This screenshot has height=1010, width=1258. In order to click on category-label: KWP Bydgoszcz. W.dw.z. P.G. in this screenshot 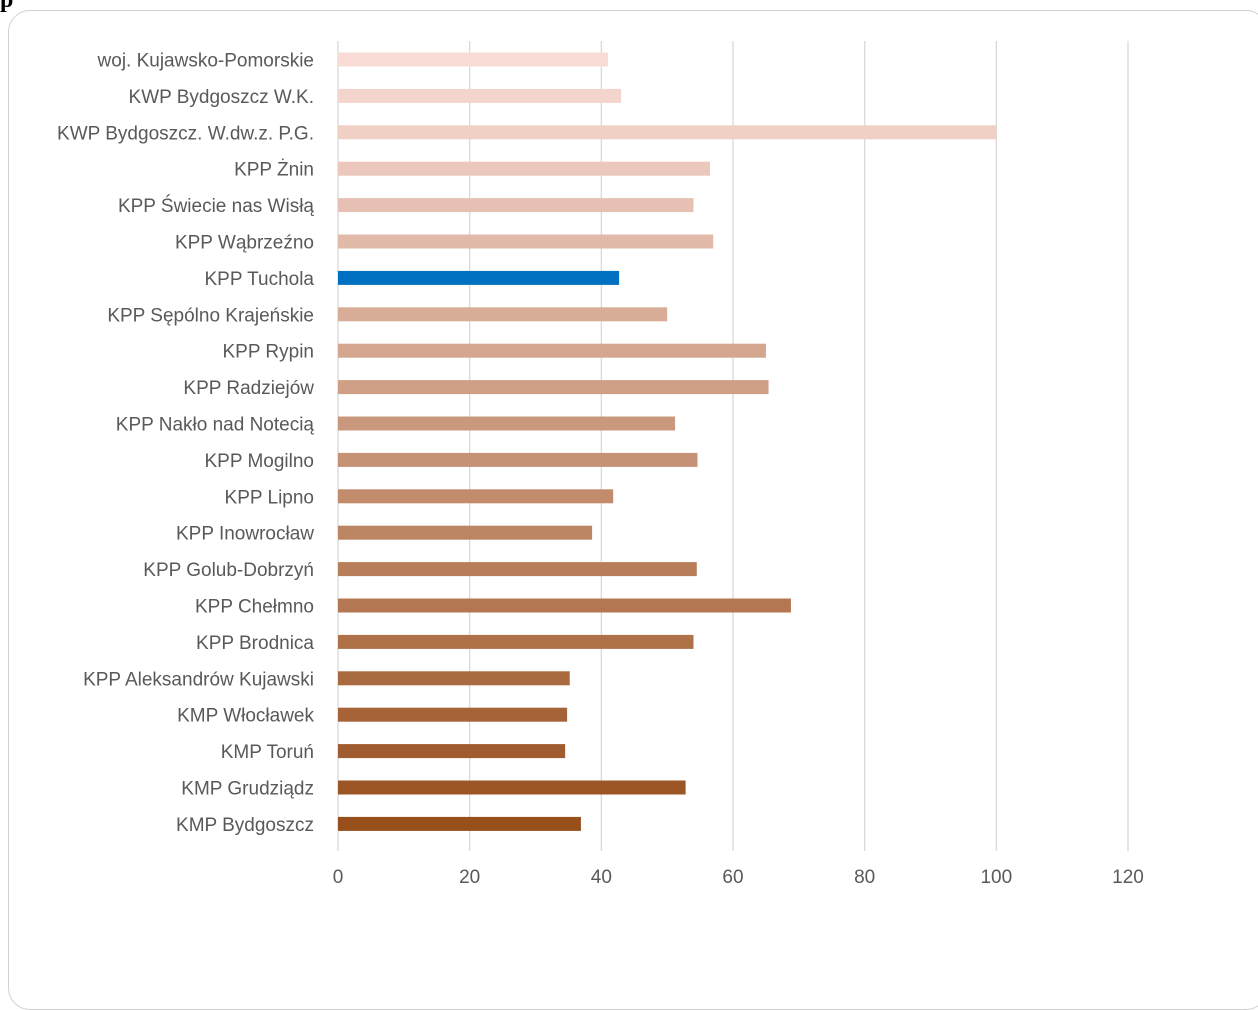, I will do `click(185, 133)`.